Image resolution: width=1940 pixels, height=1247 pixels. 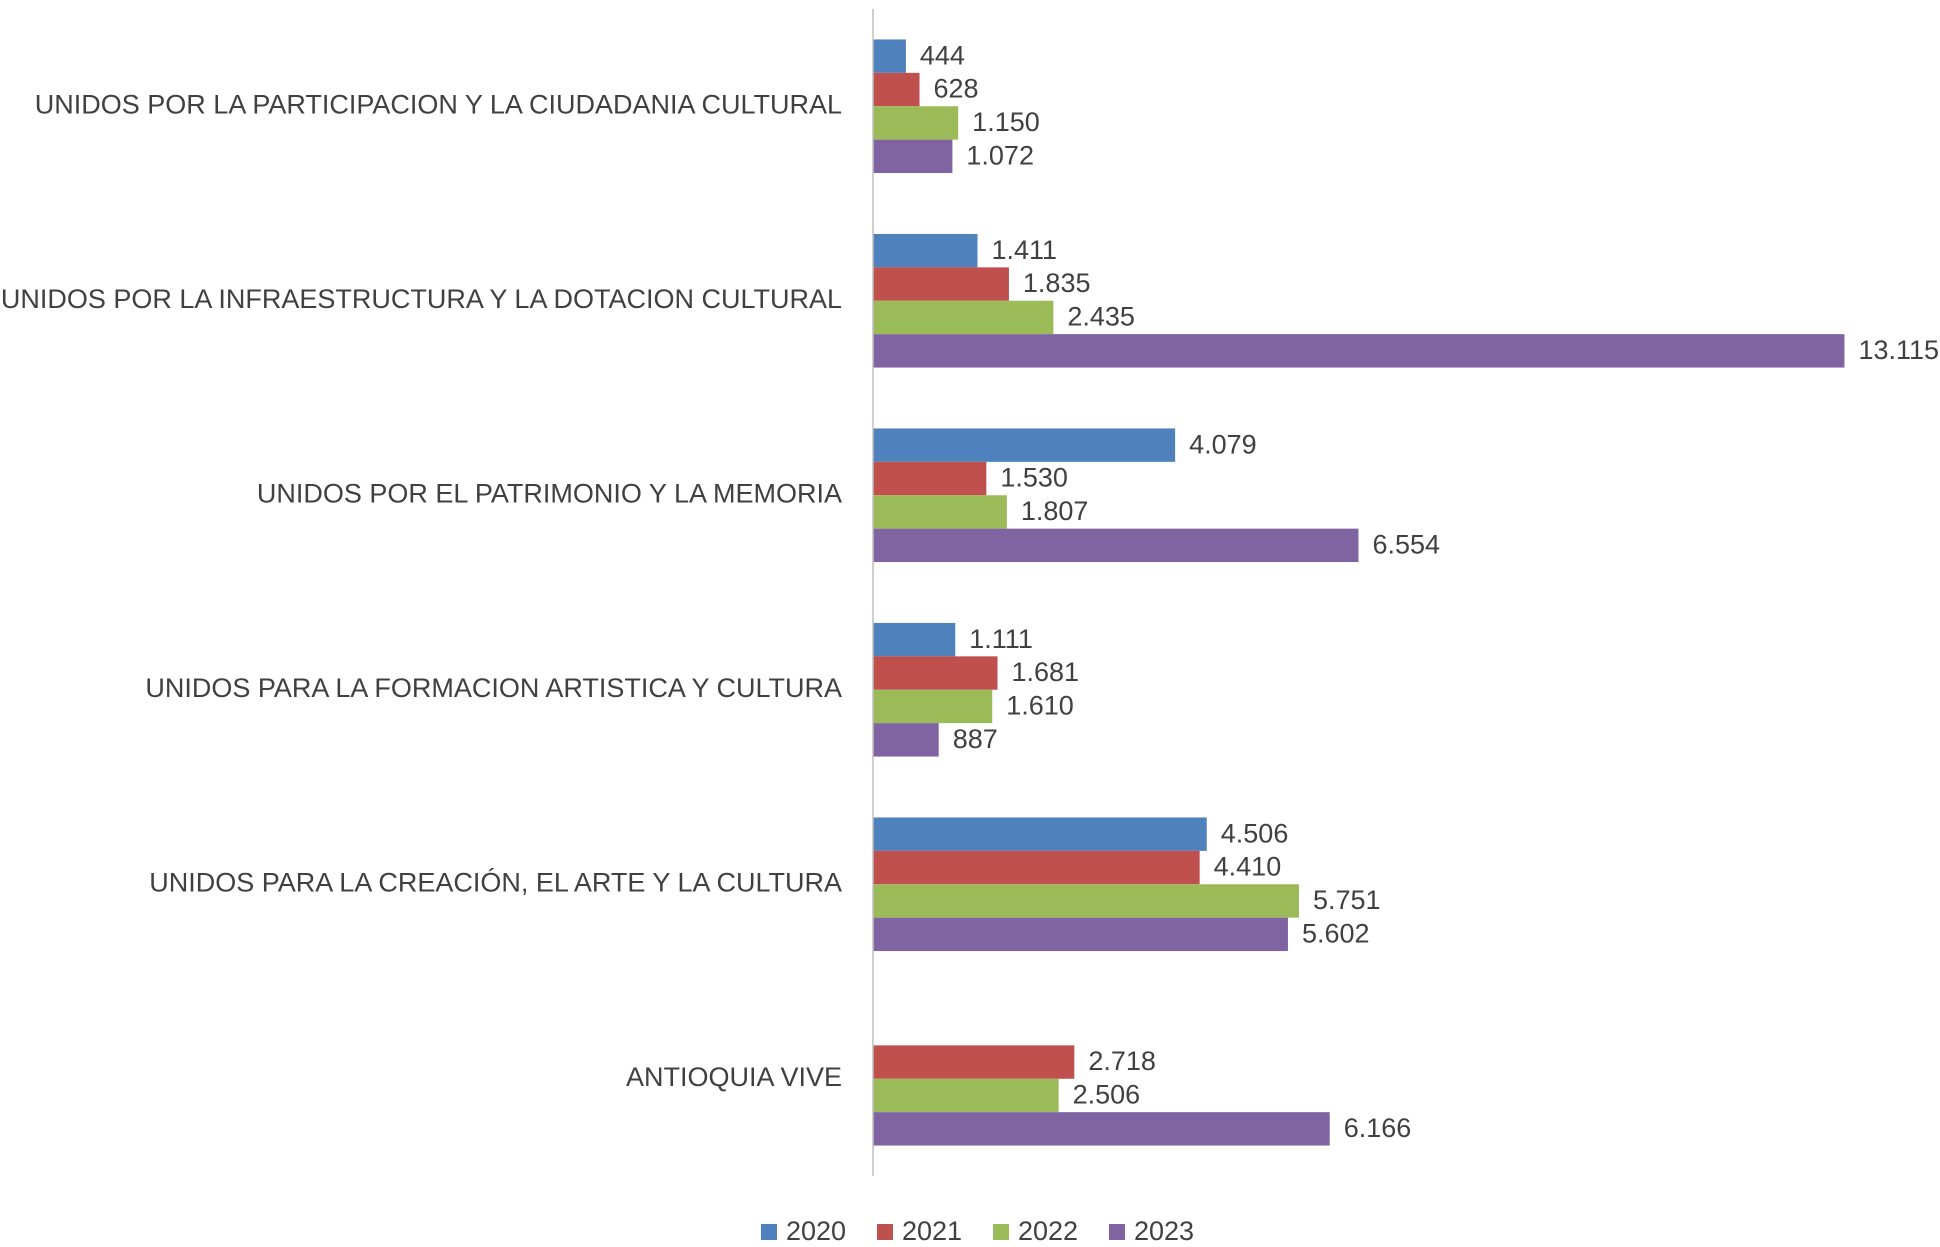 What do you see at coordinates (1406, 544) in the screenshot?
I see `data-label: 6.554` at bounding box center [1406, 544].